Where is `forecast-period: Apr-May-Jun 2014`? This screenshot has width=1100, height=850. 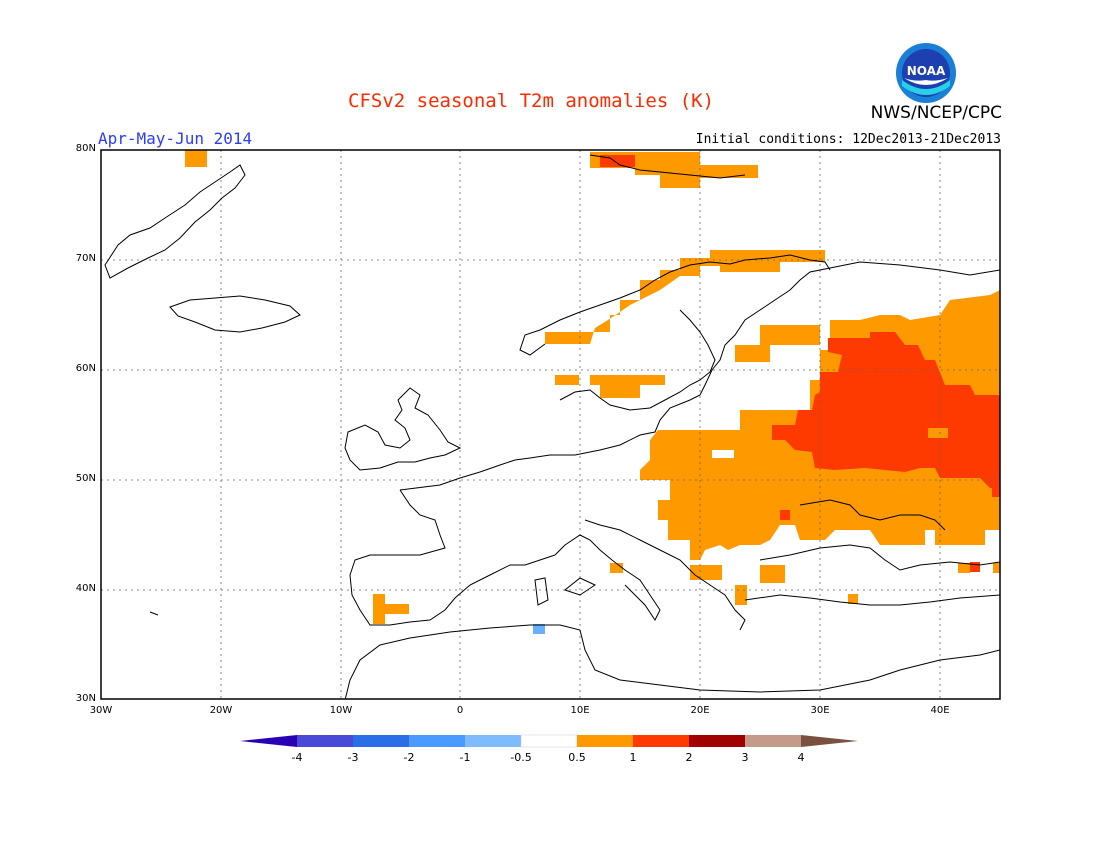 forecast-period: Apr-May-Jun 2014 is located at coordinates (175, 138).